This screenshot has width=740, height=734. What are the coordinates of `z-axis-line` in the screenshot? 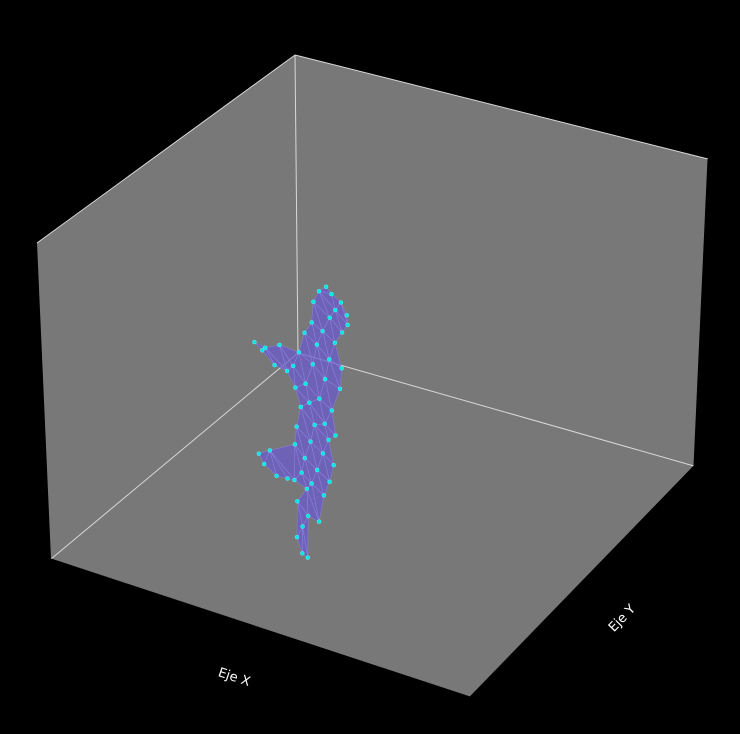 It's located at (701, 312).